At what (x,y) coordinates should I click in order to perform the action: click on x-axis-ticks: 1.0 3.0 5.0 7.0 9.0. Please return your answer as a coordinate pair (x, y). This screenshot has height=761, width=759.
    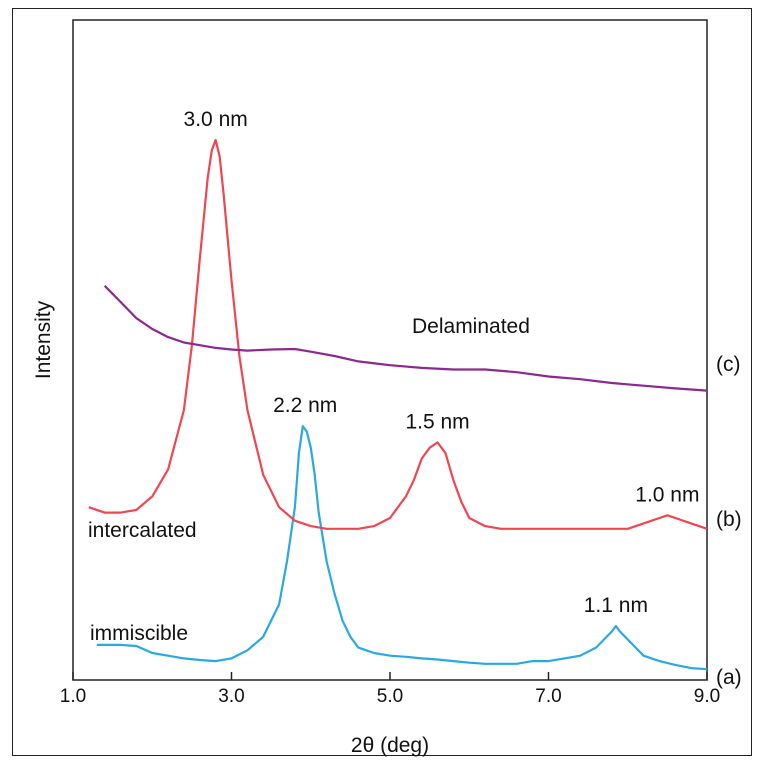
    Looking at the image, I should click on (390, 689).